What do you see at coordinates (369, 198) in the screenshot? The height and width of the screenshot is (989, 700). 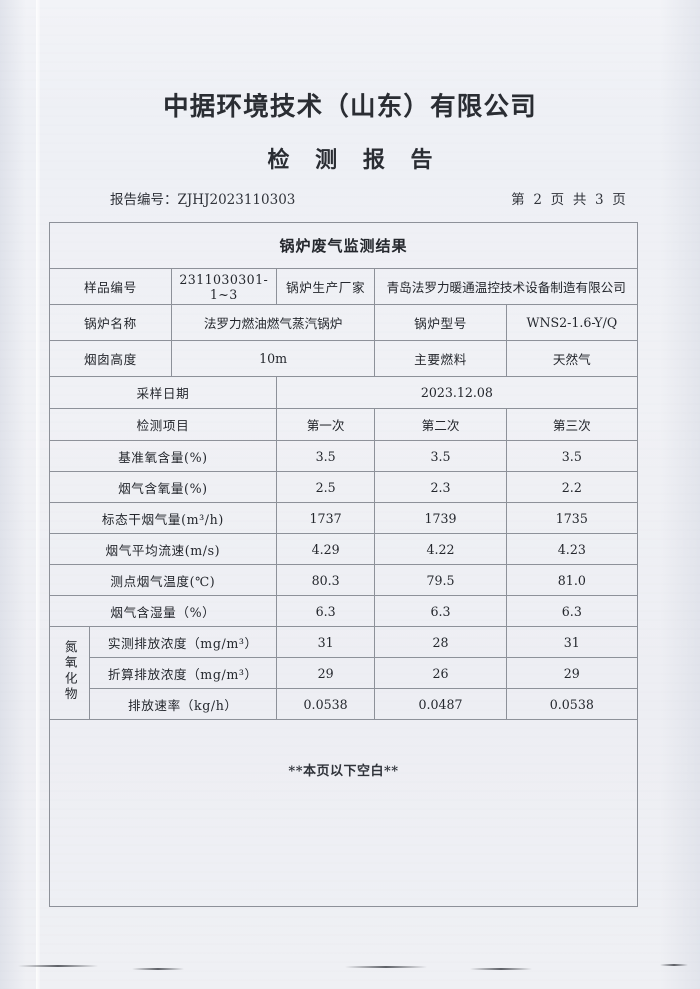 I see `report-meta: 报告编号：ZJHJ2023110303 第 2 页 共 3 页` at bounding box center [369, 198].